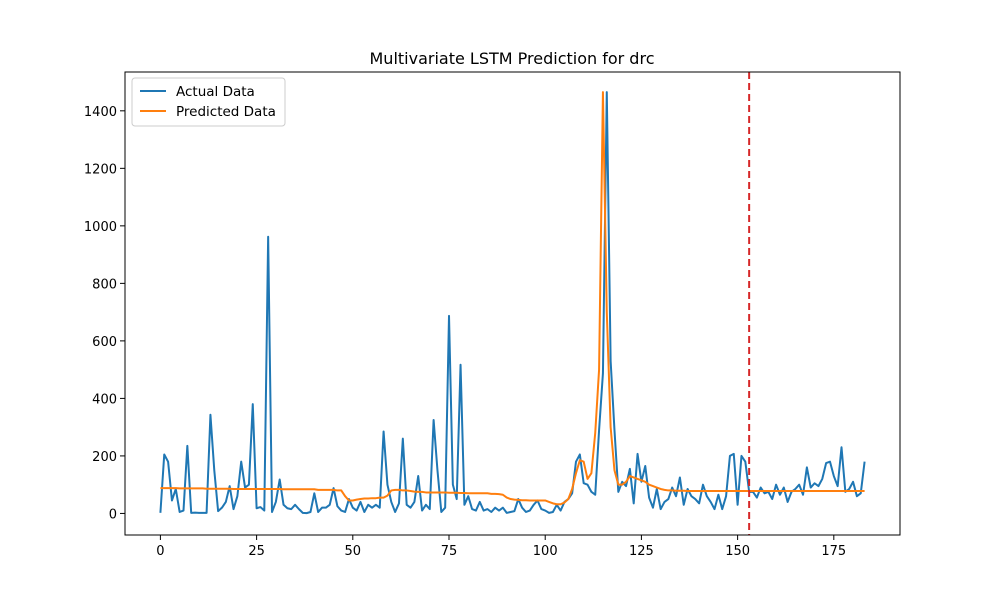 The width and height of the screenshot is (1000, 600). Describe the element at coordinates (104, 342) in the screenshot. I see `y-tick-label: 600` at that location.